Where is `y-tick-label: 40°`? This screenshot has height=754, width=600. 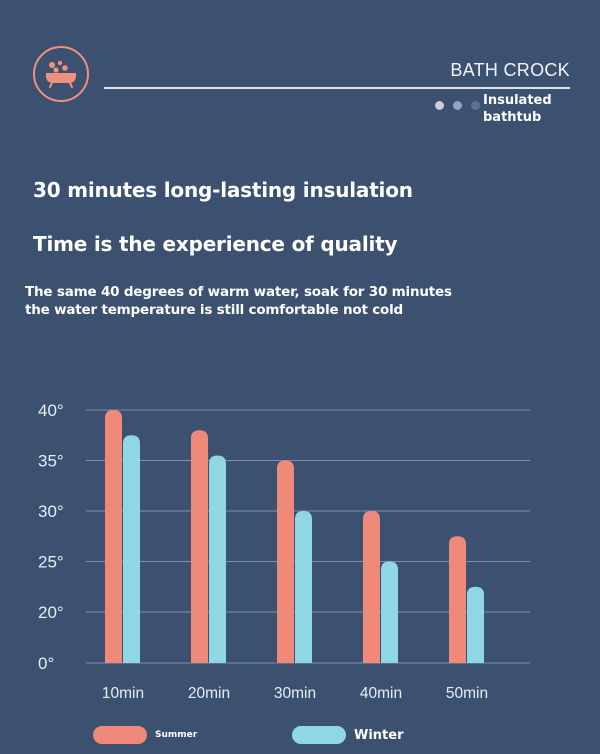
y-tick-label: 40° is located at coordinates (51, 410).